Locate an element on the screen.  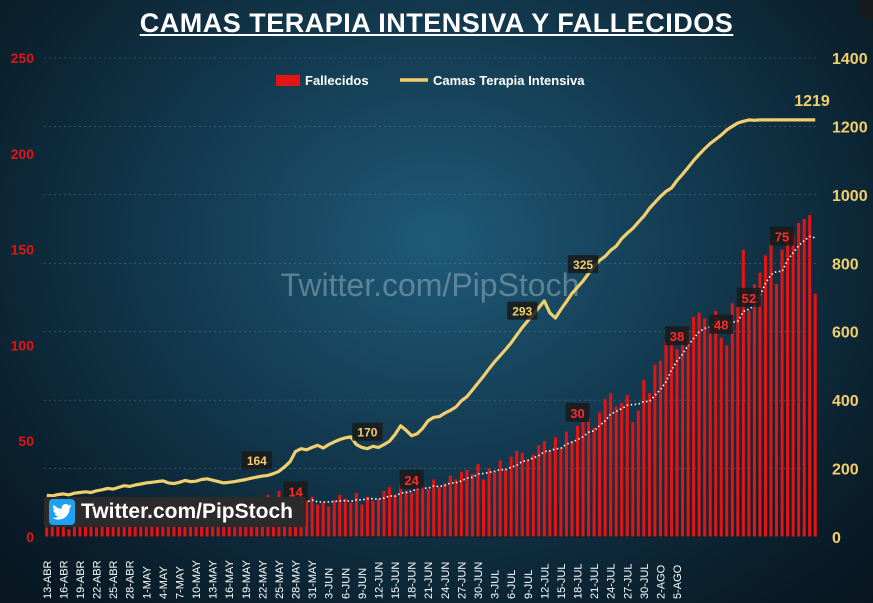
deaths-data-label: 24 is located at coordinates (411, 480).